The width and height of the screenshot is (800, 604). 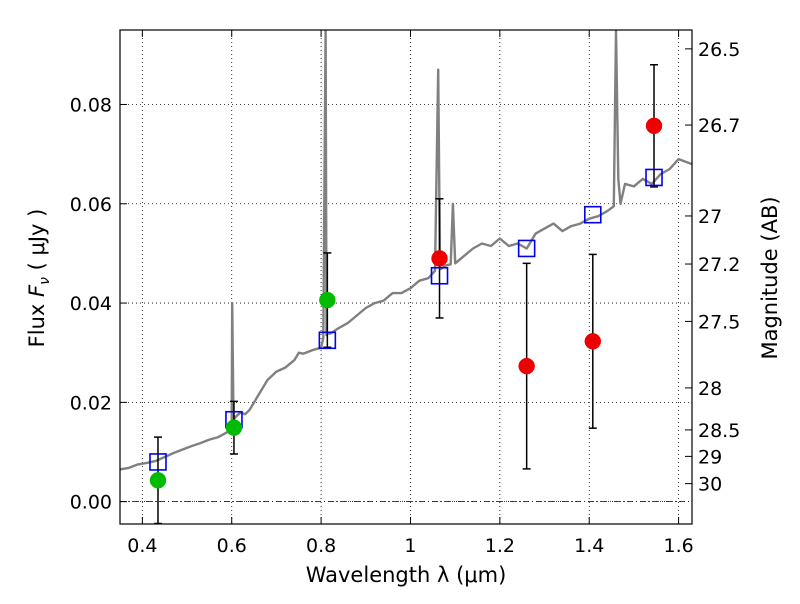 I want to click on mag-tick-label: 29, so click(x=710, y=457).